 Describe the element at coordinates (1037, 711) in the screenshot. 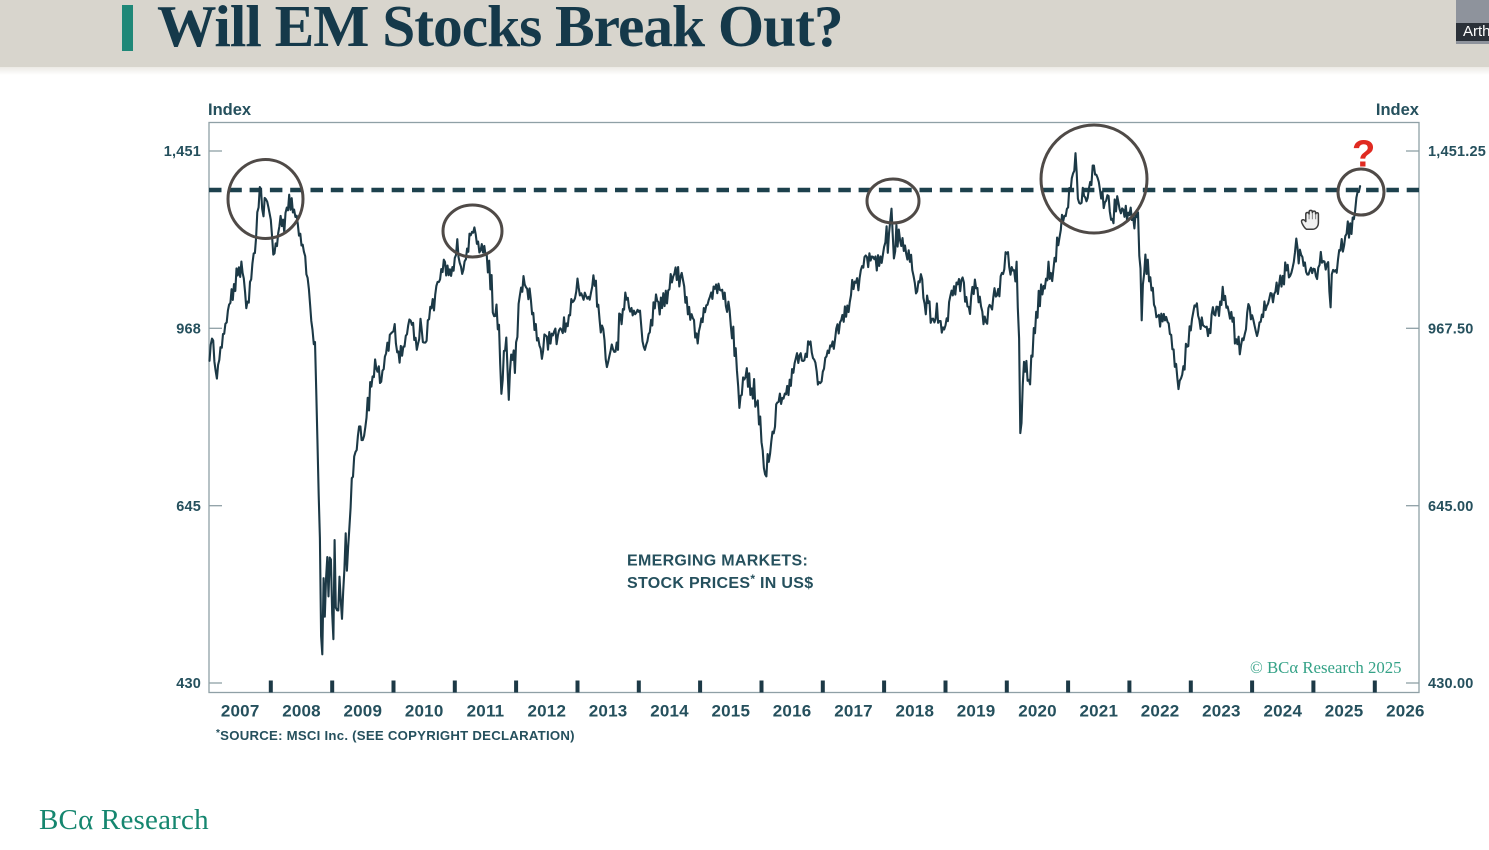

I see `svg-text: 2020` at that location.